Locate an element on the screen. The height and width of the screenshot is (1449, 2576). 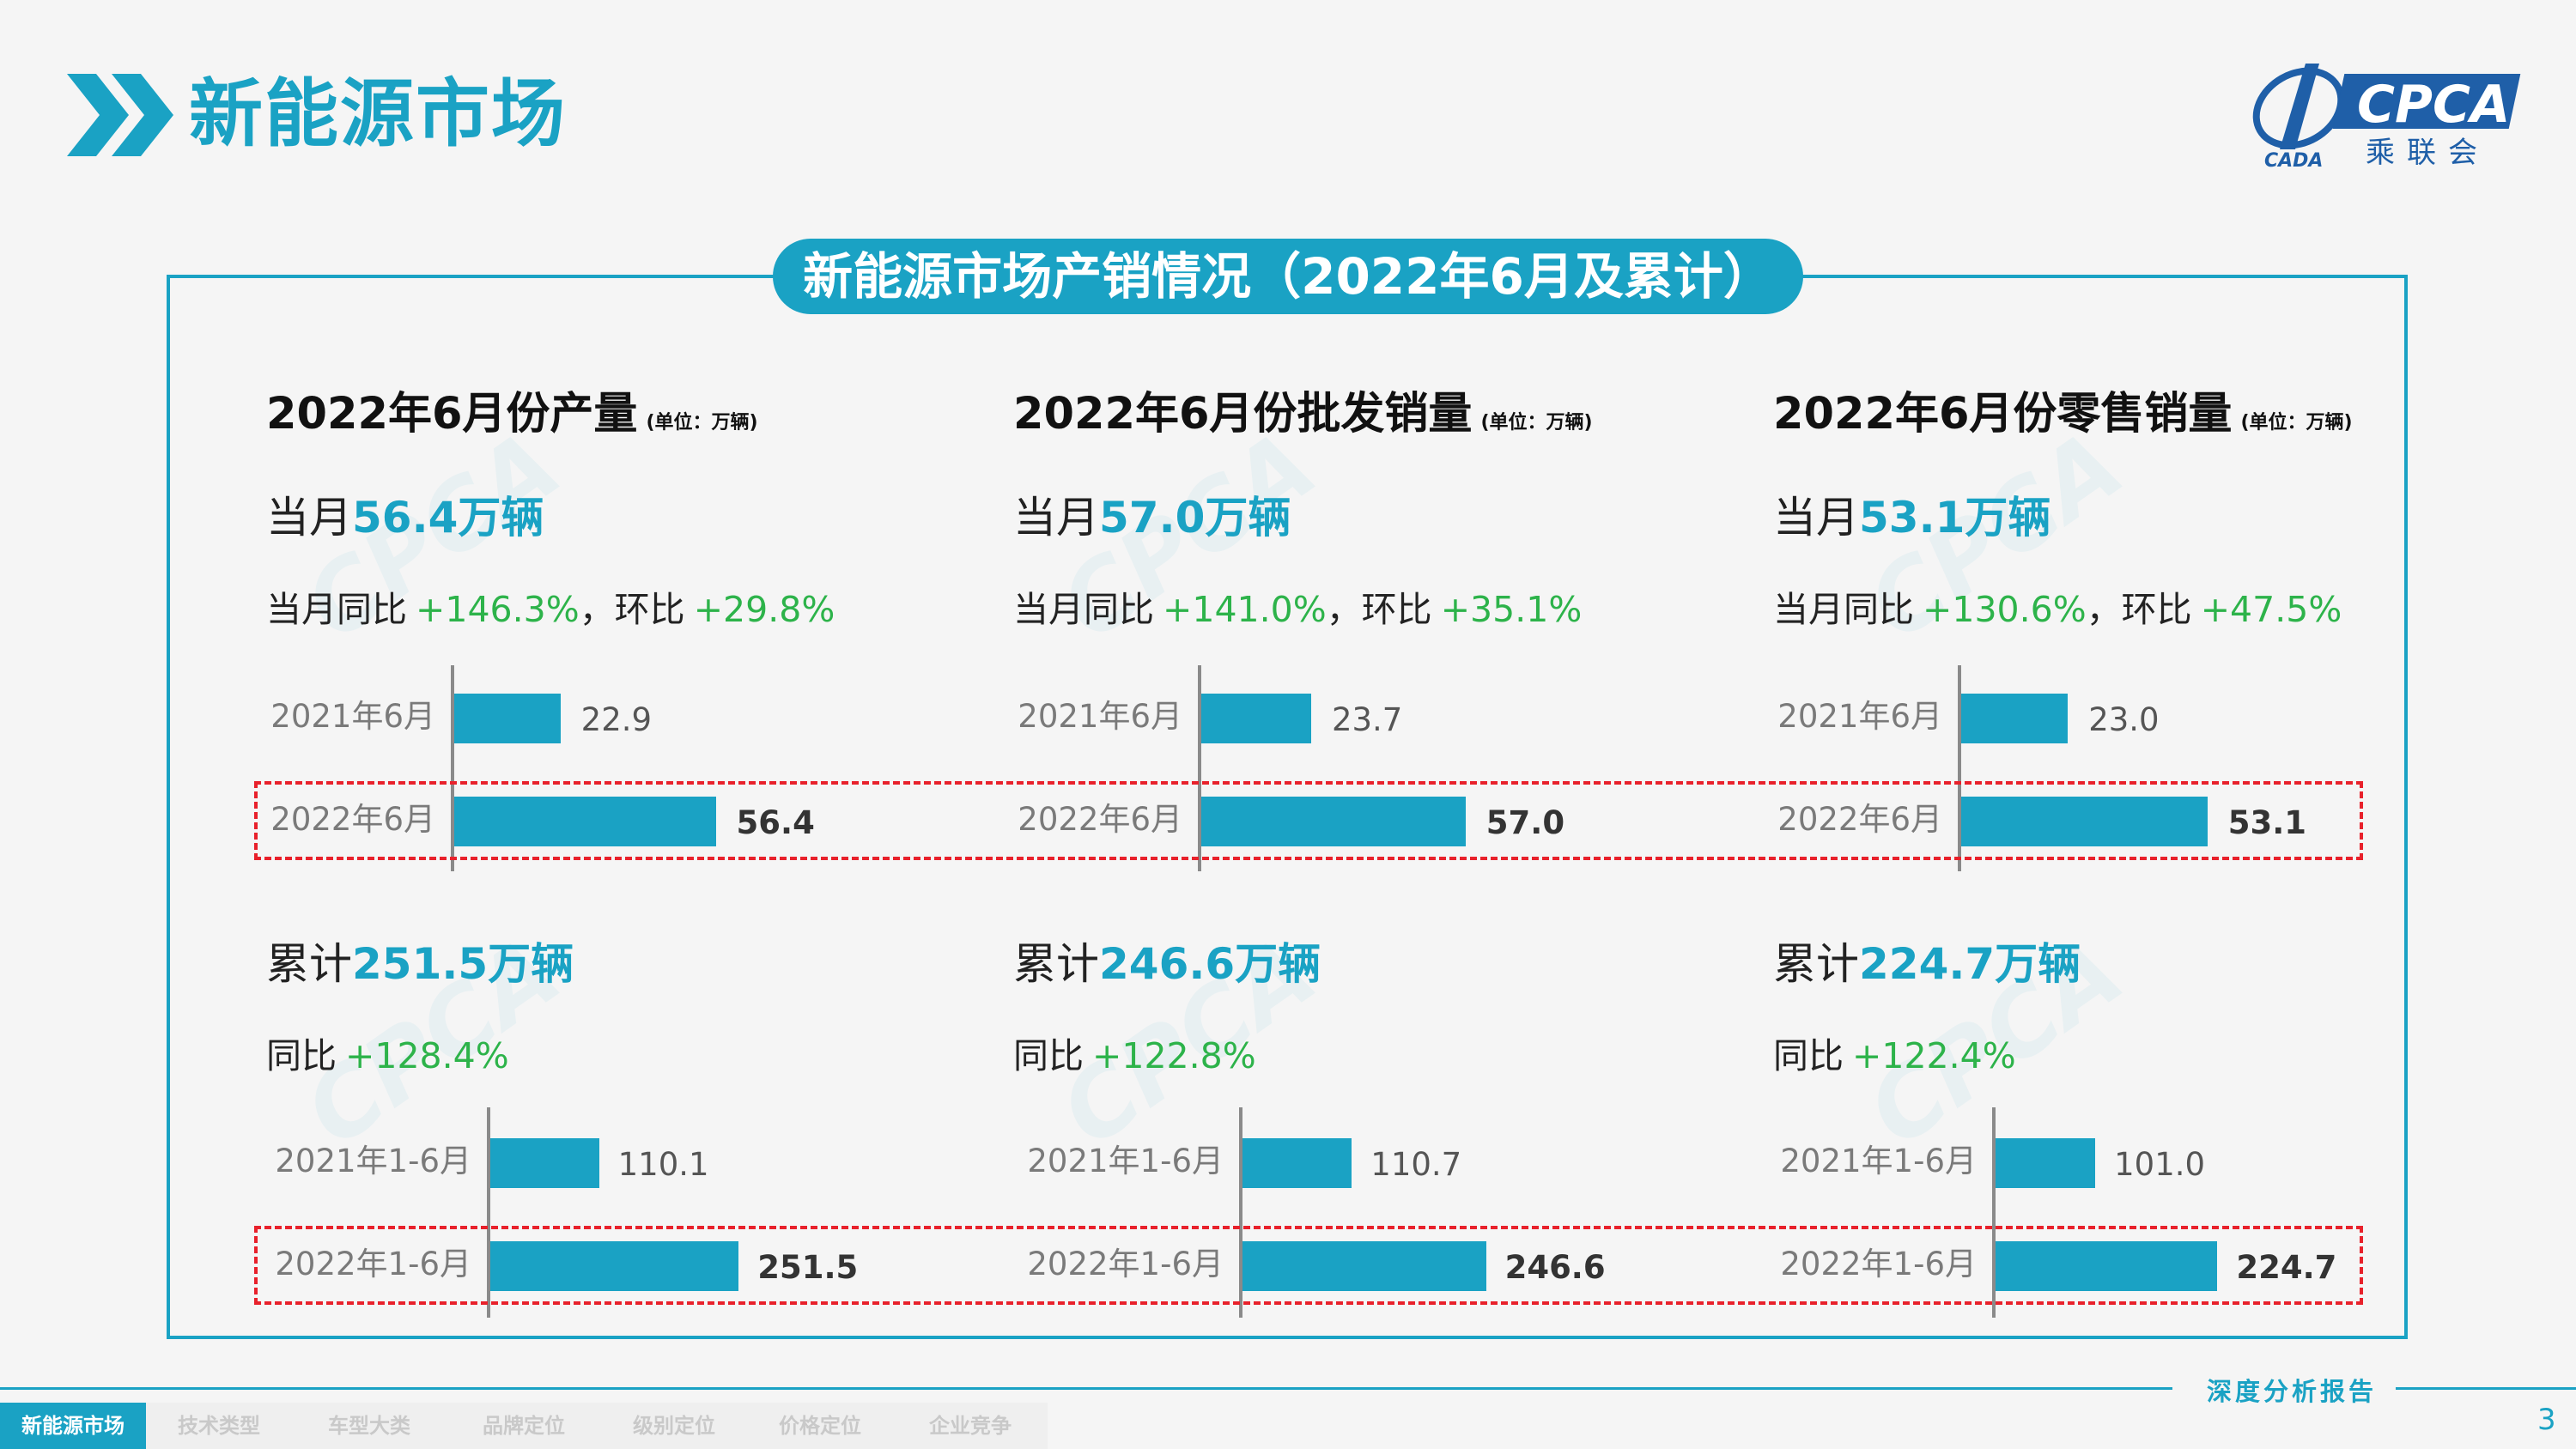
bar-value-label: 224.7 is located at coordinates (2287, 1267).